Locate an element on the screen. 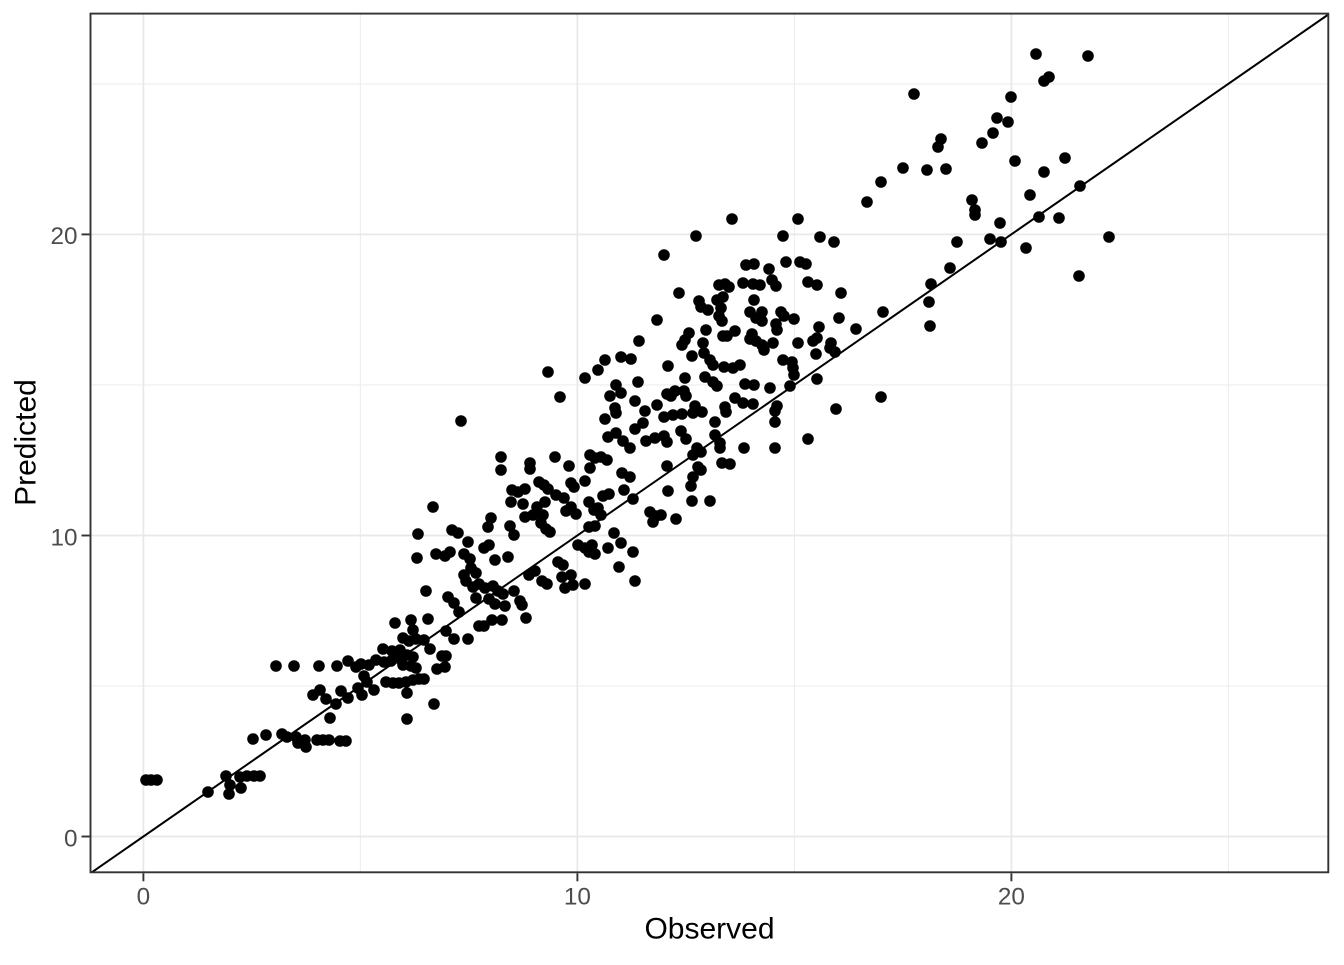 The width and height of the screenshot is (1344, 965). svg-text: Observed is located at coordinates (709, 929).